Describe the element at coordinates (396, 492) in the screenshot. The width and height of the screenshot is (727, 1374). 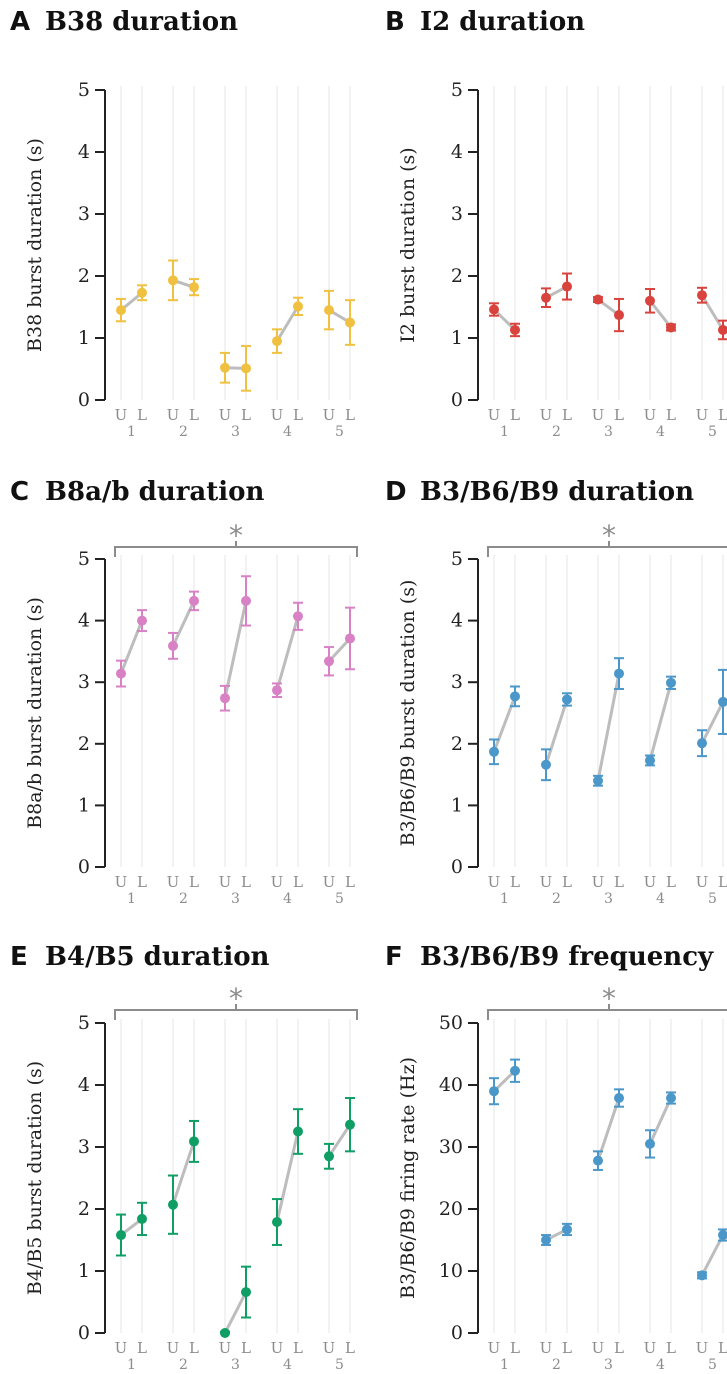
I see `panel-letter: D` at that location.